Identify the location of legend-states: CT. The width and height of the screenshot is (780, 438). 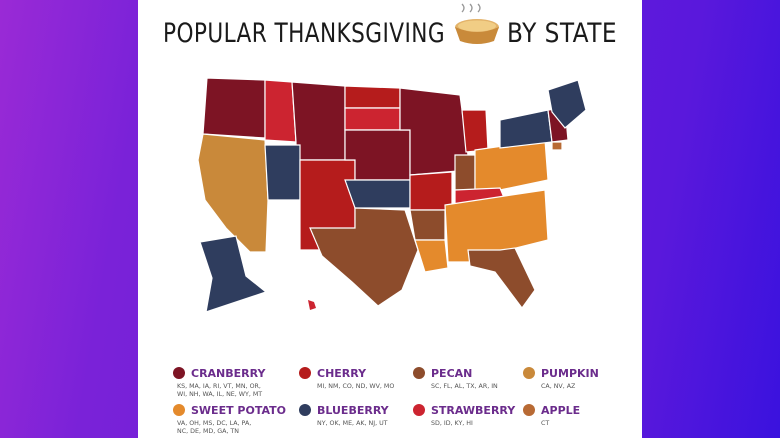
(545, 423).